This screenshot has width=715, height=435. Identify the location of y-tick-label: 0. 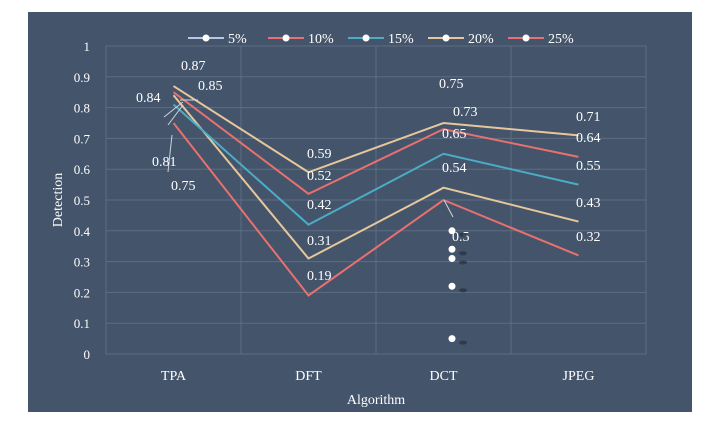
(87, 354).